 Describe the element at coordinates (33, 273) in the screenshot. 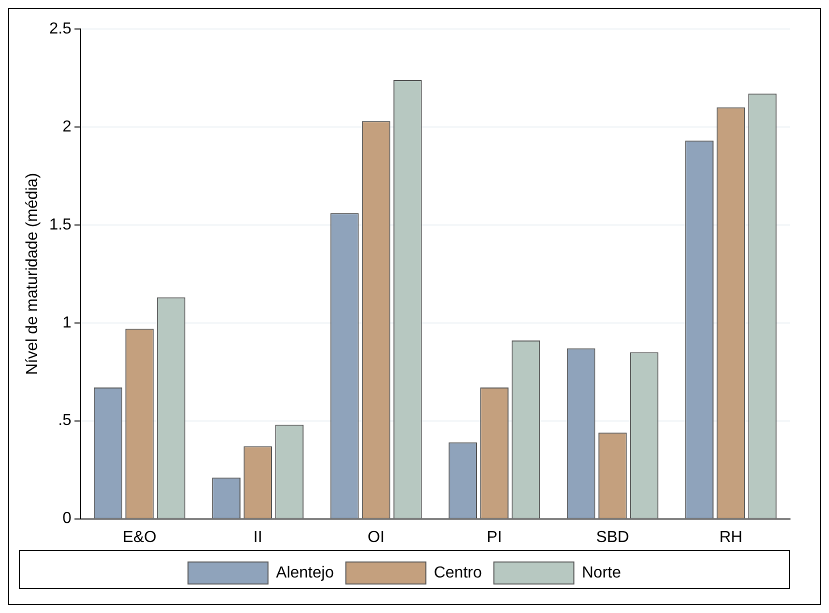

I see `y-axis-title: Nível de maturidade (média)` at that location.